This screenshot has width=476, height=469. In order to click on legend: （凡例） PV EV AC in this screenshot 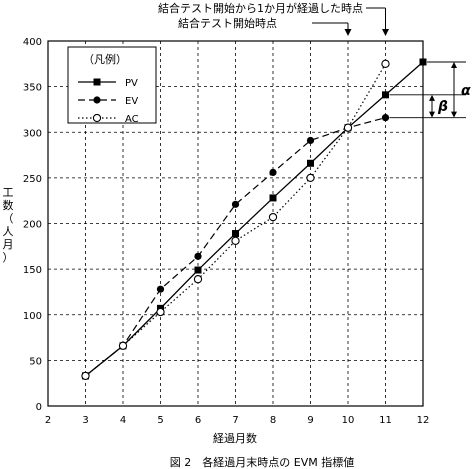, I will do `click(112, 85)`.